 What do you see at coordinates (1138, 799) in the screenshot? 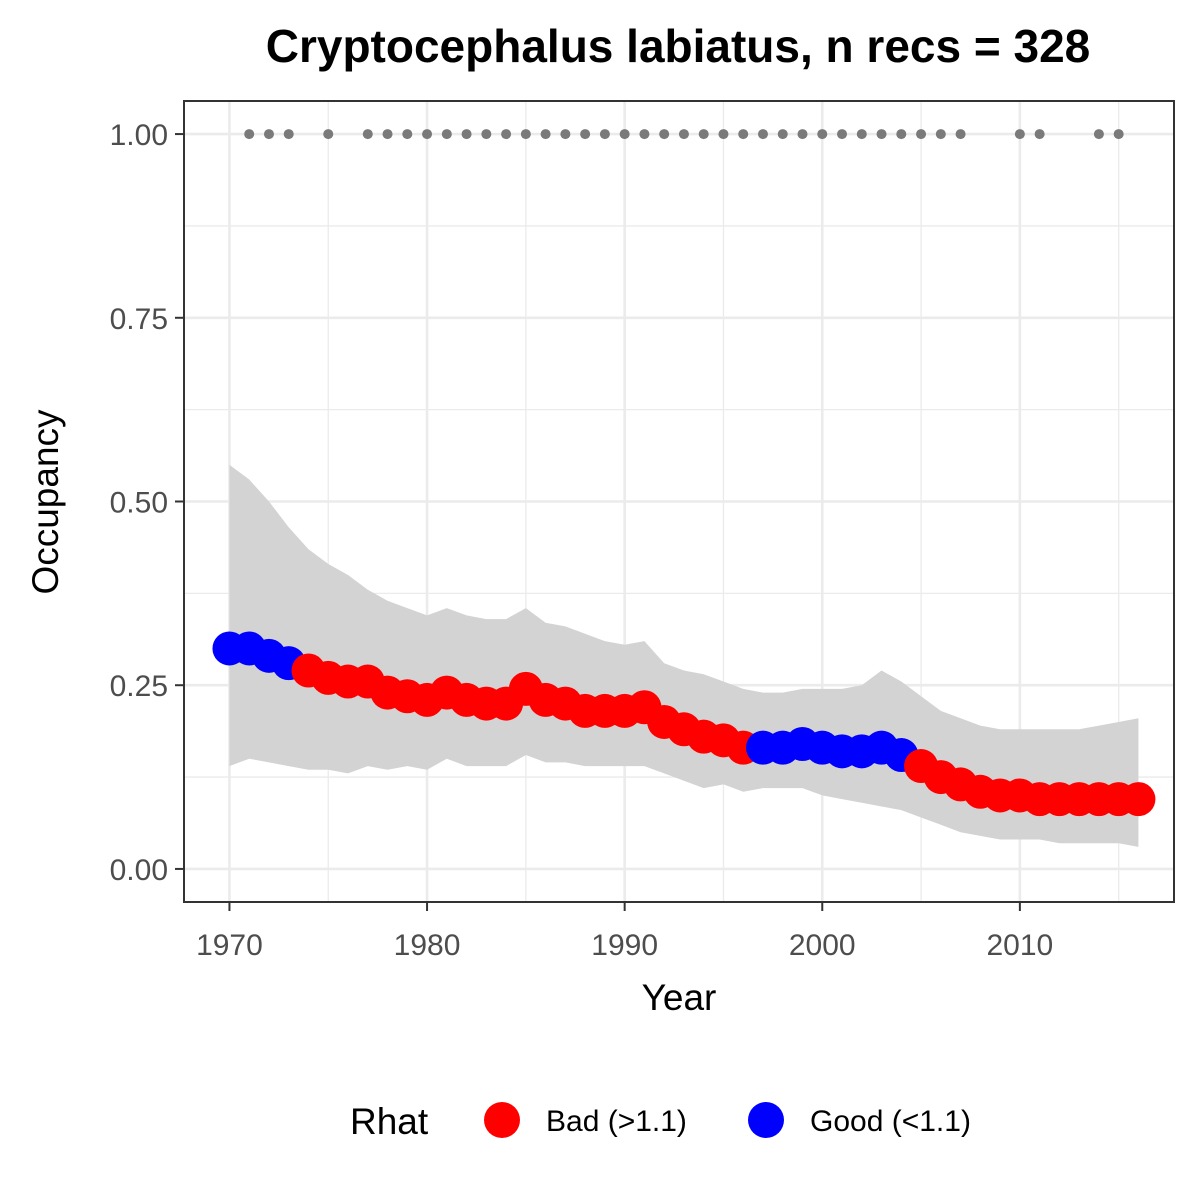
I see `occupancy-point` at bounding box center [1138, 799].